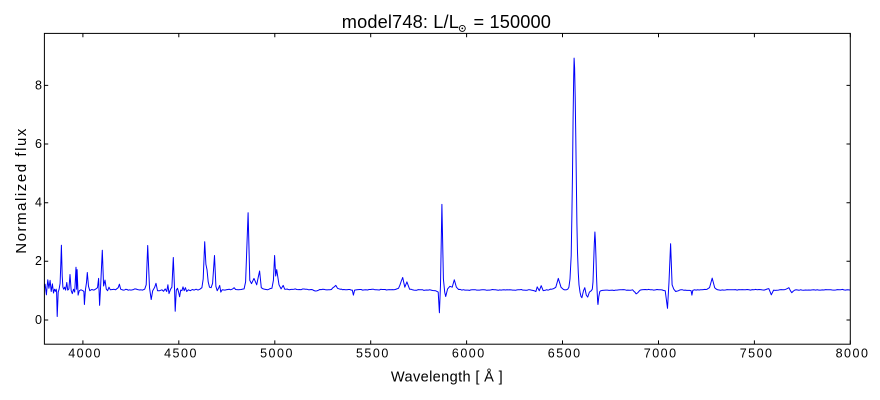  What do you see at coordinates (181, 354) in the screenshot?
I see `svg-text: 4500` at bounding box center [181, 354].